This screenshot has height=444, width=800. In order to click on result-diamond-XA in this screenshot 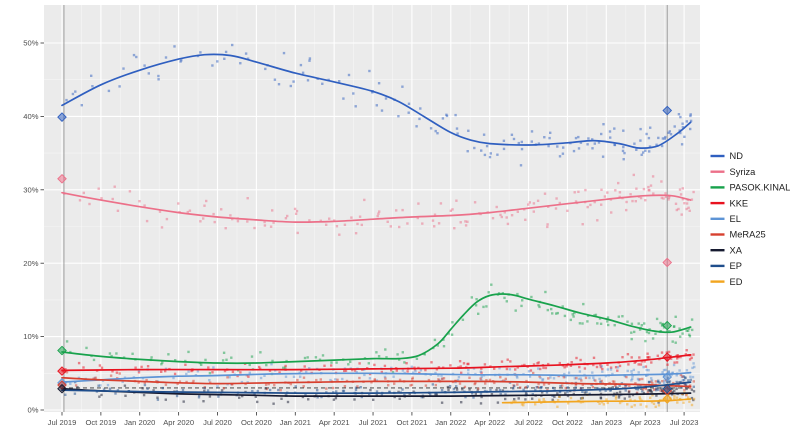, I will do `click(62, 388)`.